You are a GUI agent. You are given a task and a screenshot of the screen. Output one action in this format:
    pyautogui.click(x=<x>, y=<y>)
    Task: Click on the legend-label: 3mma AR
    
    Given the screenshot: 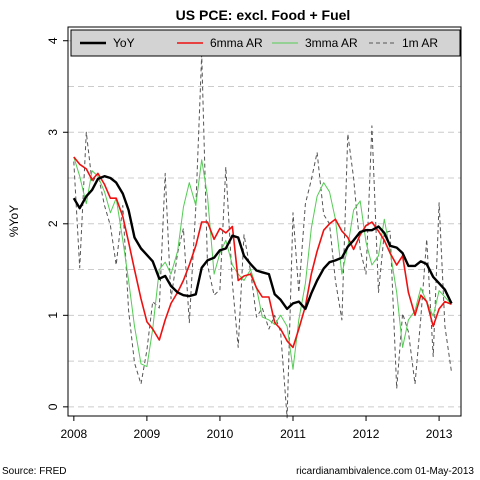 What is the action you would take?
    pyautogui.click(x=331, y=43)
    